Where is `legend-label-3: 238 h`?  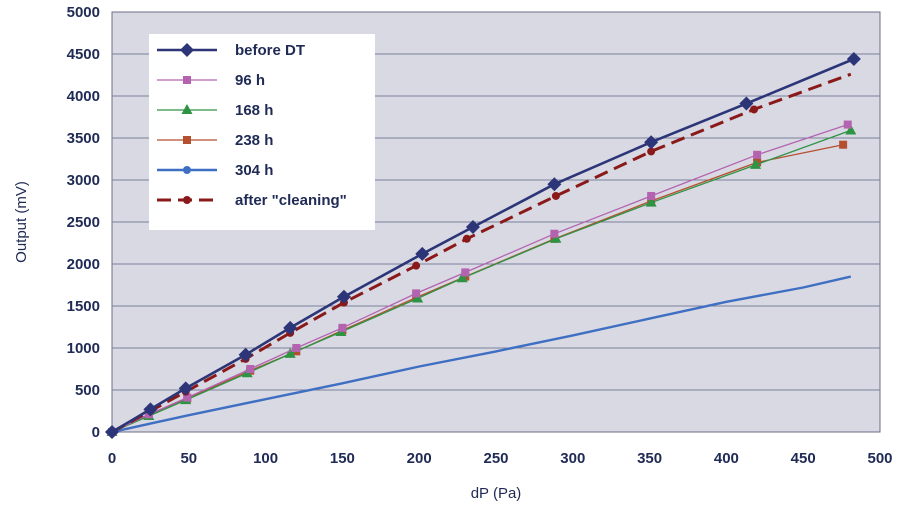
legend-label-3: 238 h is located at coordinates (254, 140).